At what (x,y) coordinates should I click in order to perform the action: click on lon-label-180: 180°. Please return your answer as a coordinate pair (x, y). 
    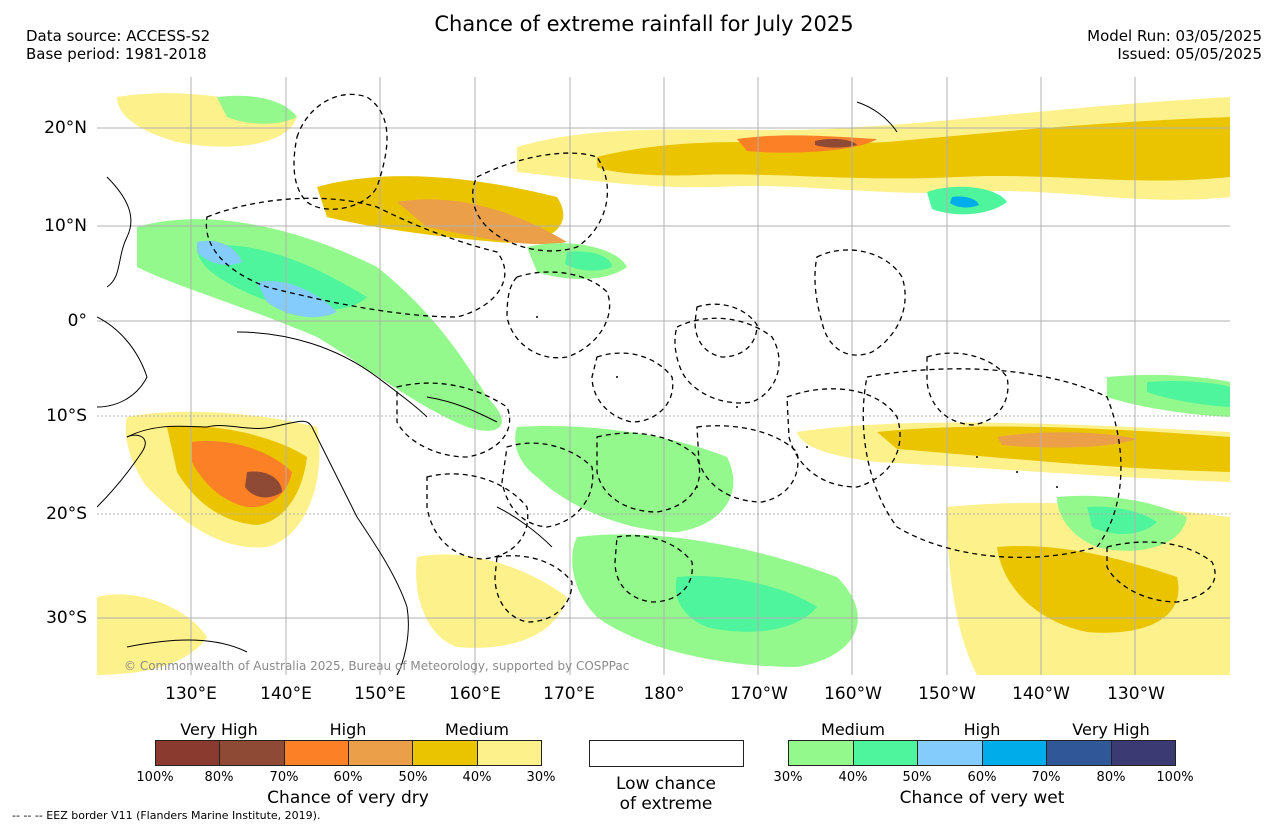
    Looking at the image, I should click on (664, 694).